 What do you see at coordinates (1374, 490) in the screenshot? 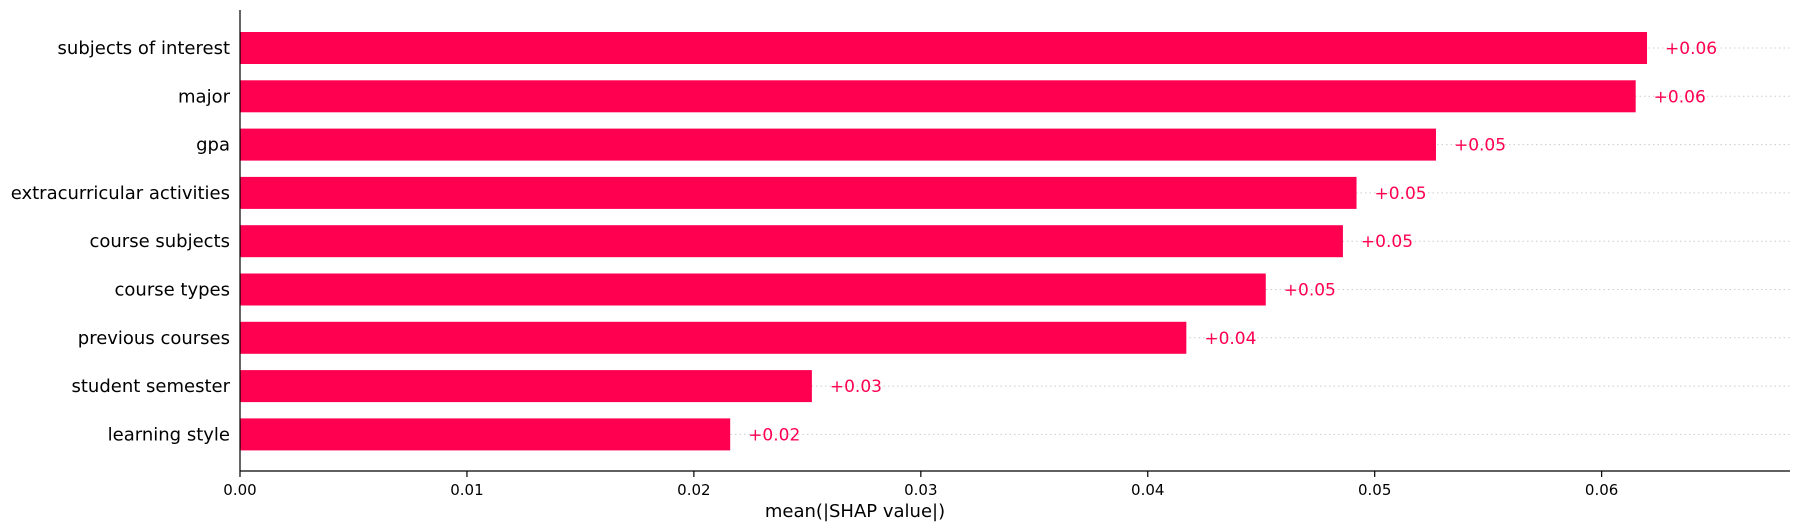
I see `x-tick-label: 0.05` at bounding box center [1374, 490].